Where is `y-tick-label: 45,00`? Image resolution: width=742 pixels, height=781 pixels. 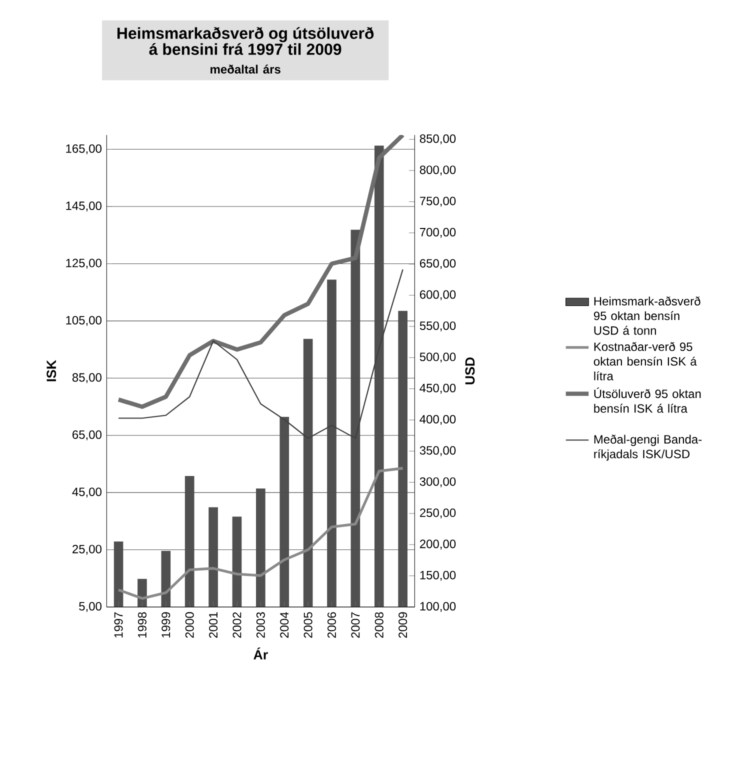 y-tick-label: 45,00 is located at coordinates (87, 493).